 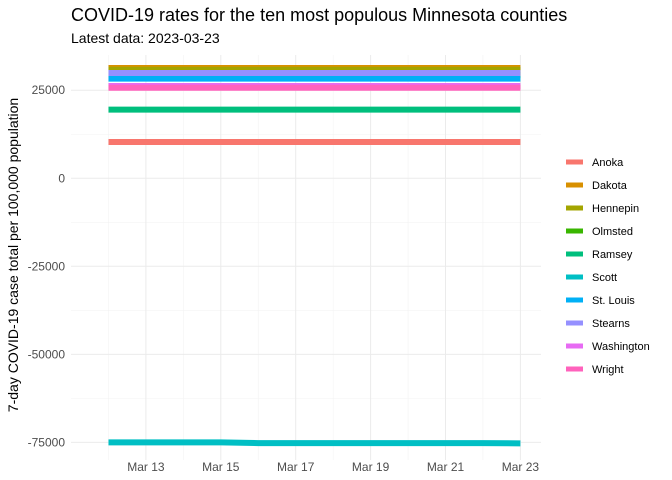 I want to click on x-tick-label: Mar 13, so click(x=146, y=467).